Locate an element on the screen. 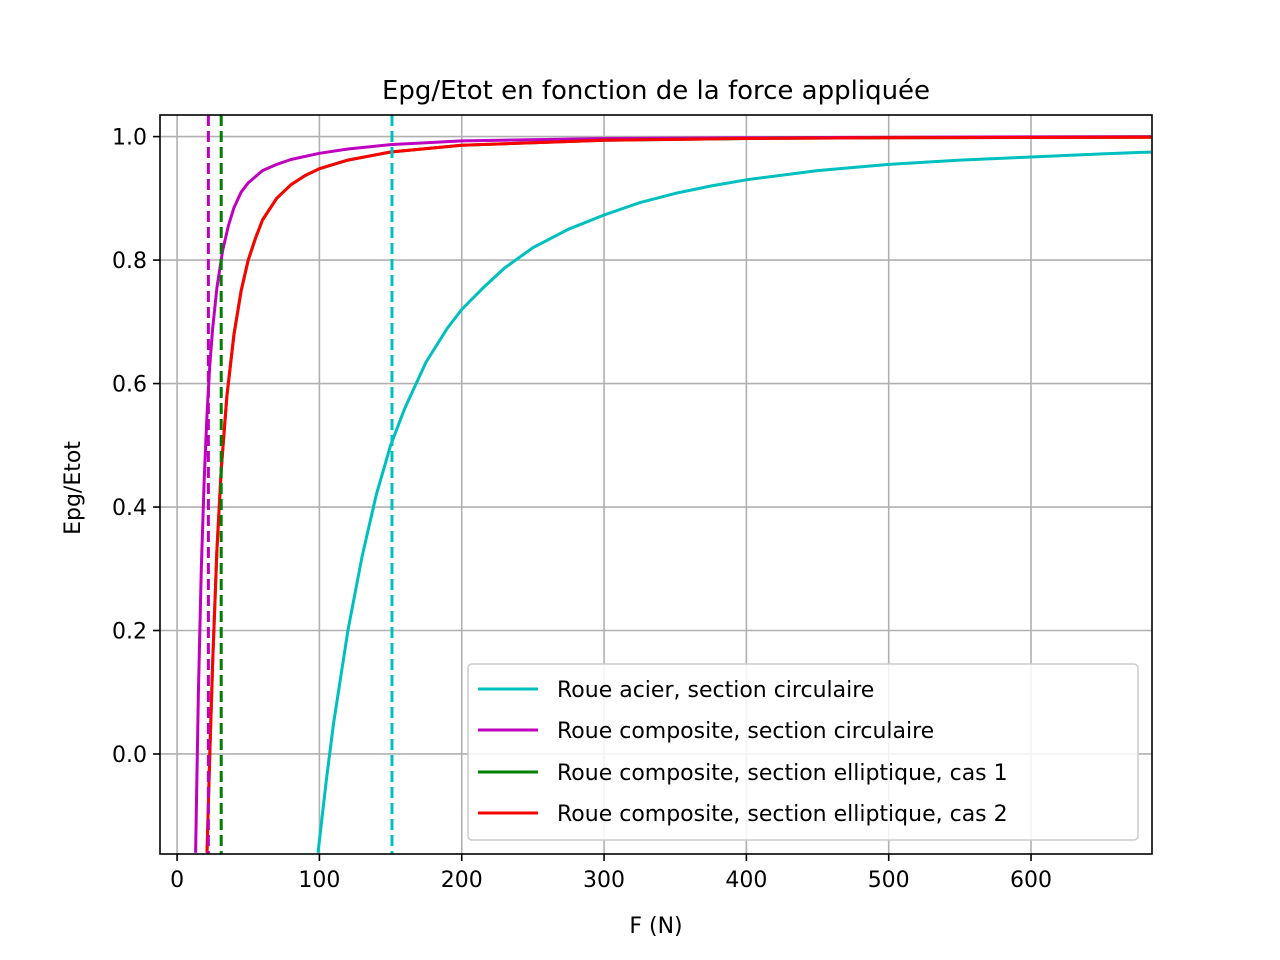 Image resolution: width=1280 pixels, height=960 pixels. legend-label: Roue composite, section circulaire is located at coordinates (745, 731).